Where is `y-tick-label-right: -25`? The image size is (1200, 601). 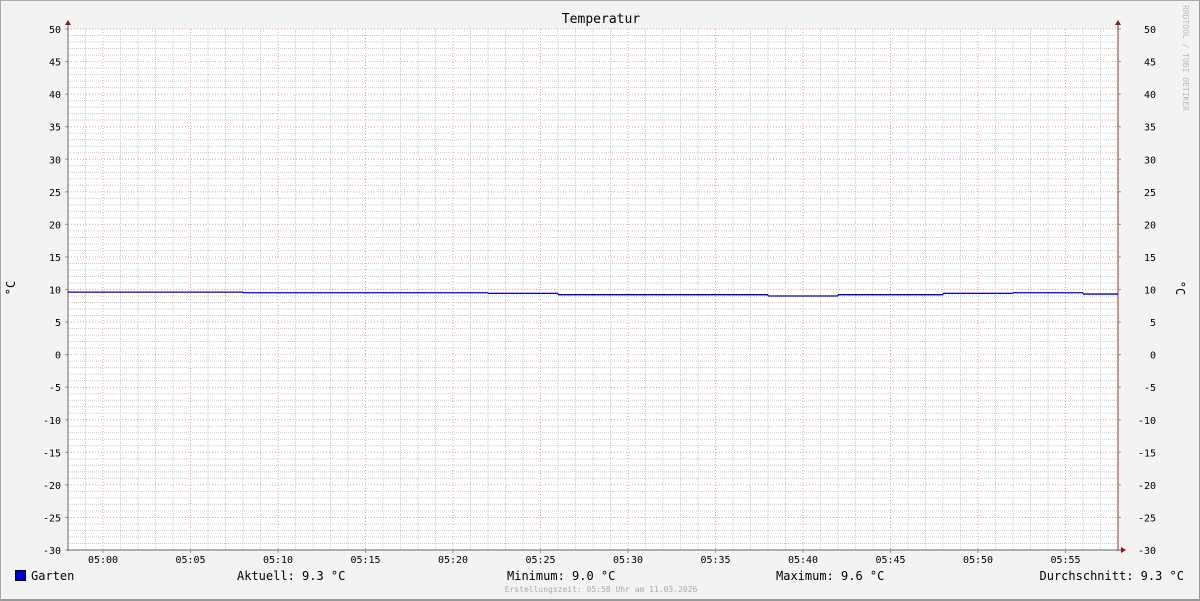
y-tick-label-right: -25 is located at coordinates (1147, 518).